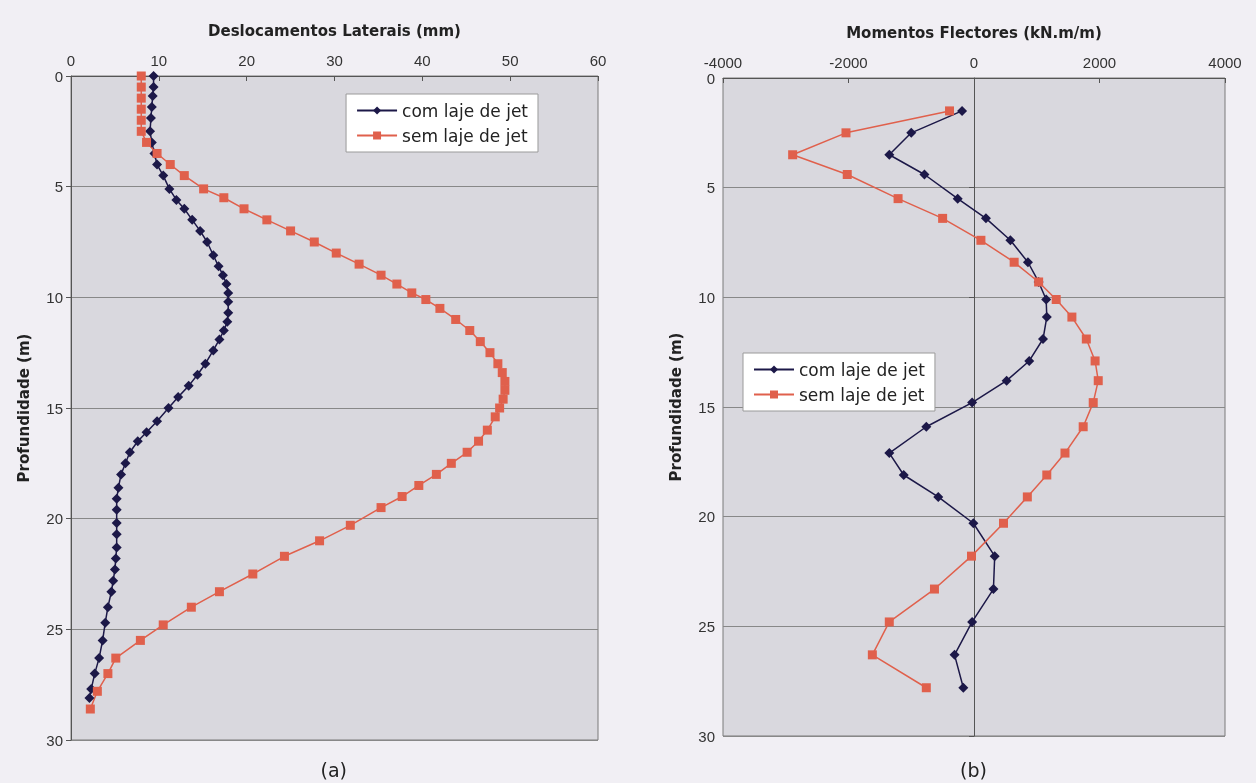 The width and height of the screenshot is (1256, 783). I want to click on text: (b), so click(973, 769).